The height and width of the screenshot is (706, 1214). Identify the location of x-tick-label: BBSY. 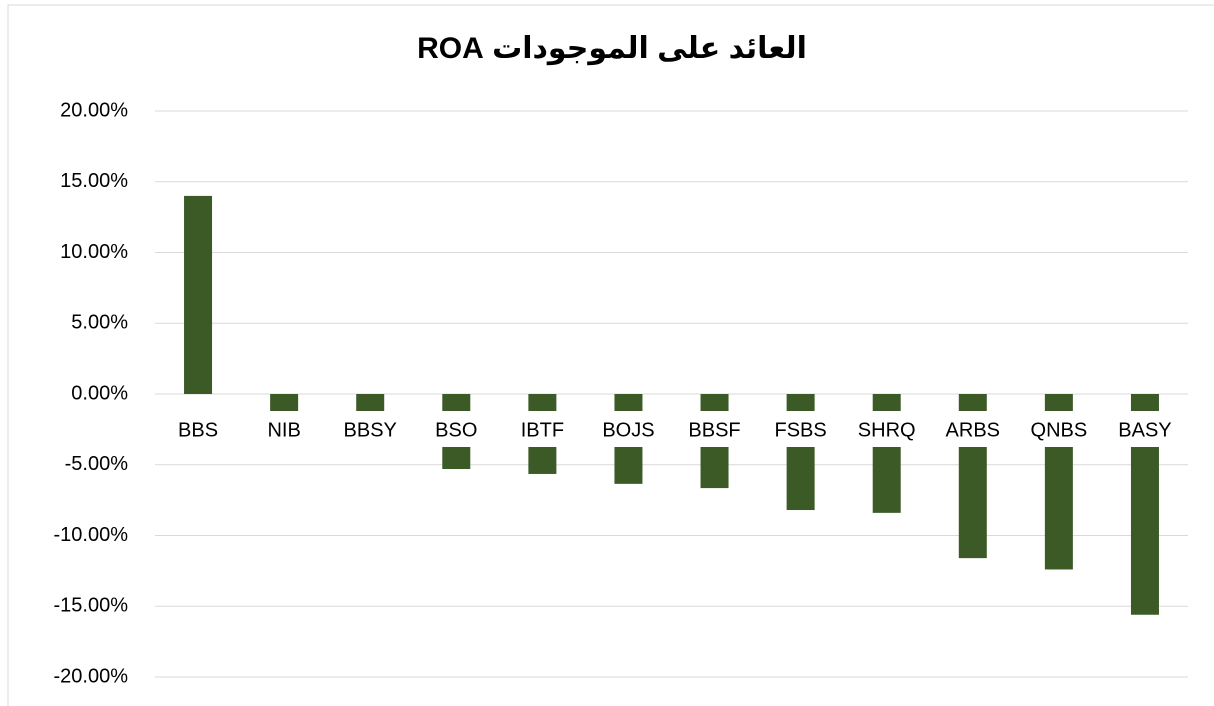
(370, 430).